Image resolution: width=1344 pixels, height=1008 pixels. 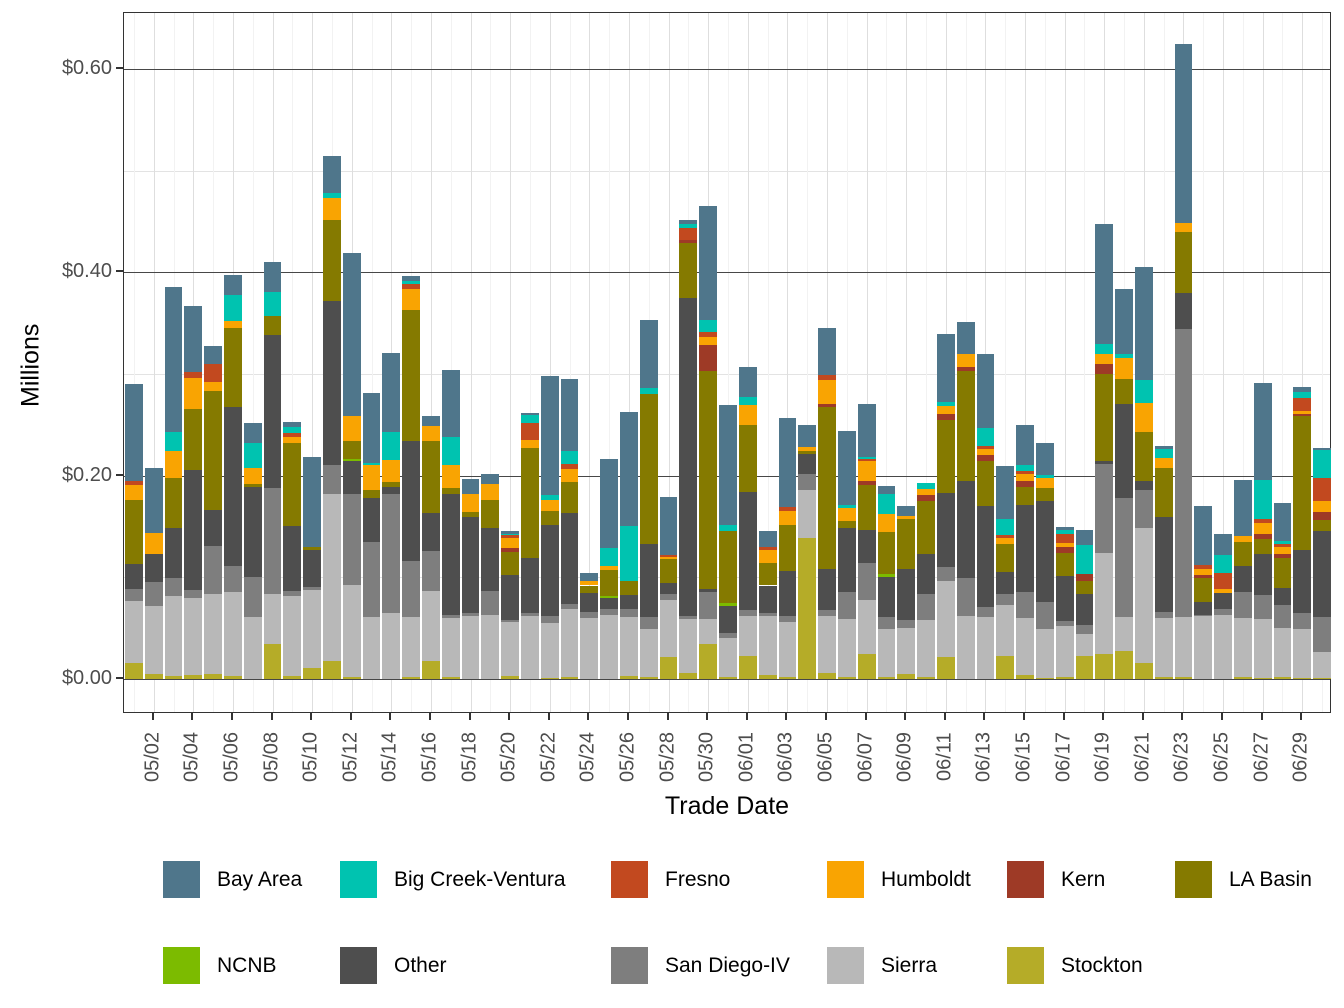 I want to click on stacked-bar-05/11, so click(x=332, y=346).